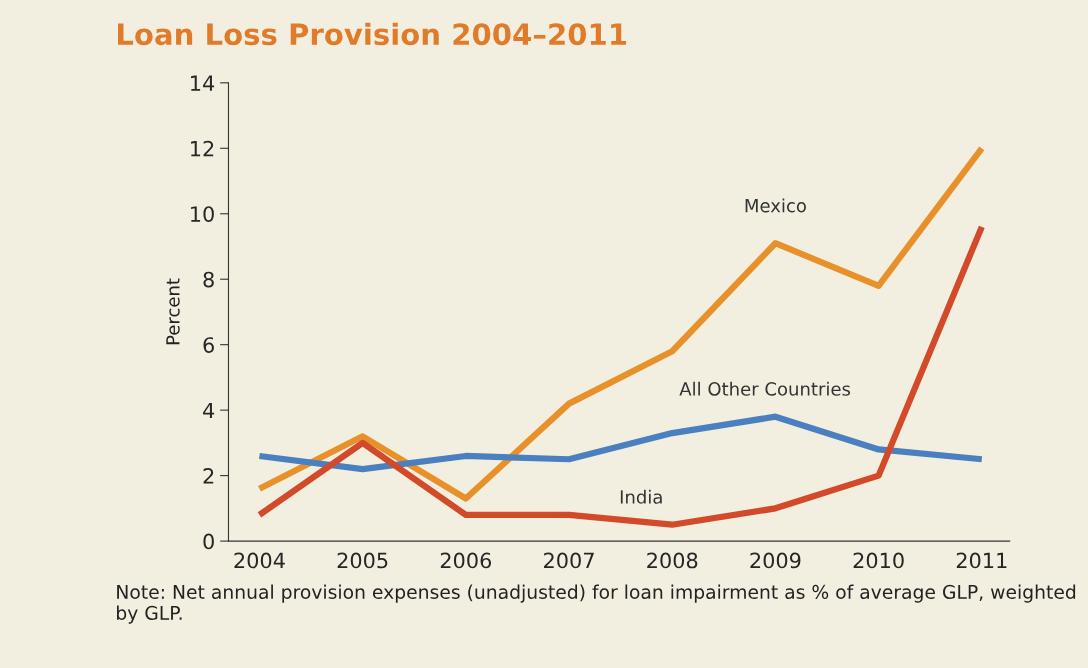 The image size is (1088, 668). I want to click on x-tick-label: 2011, so click(981, 560).